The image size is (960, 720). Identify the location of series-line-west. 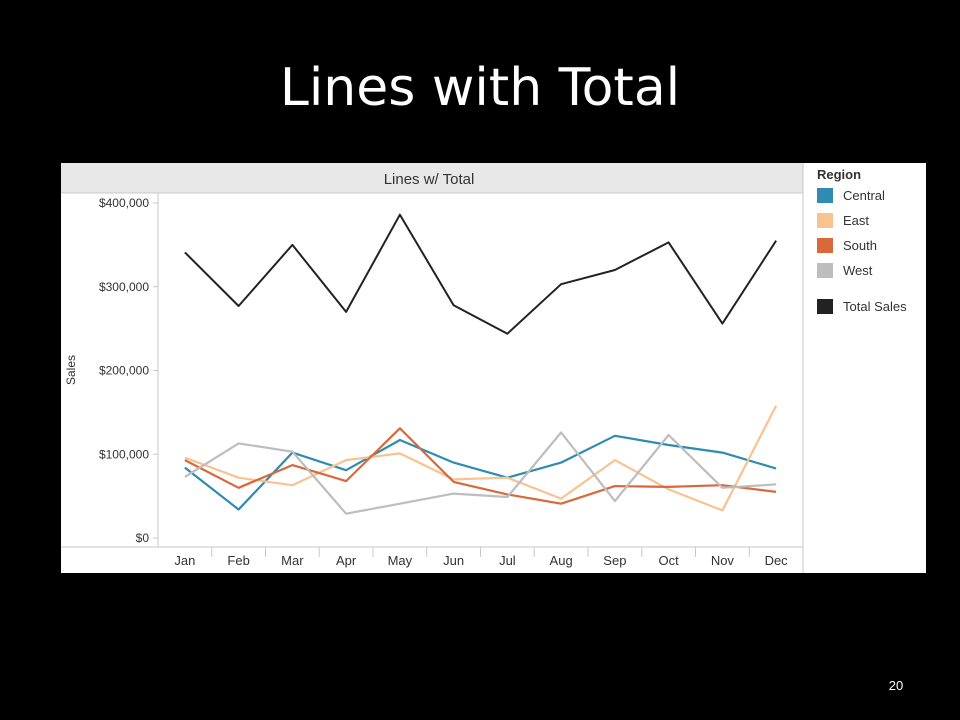
(480, 473).